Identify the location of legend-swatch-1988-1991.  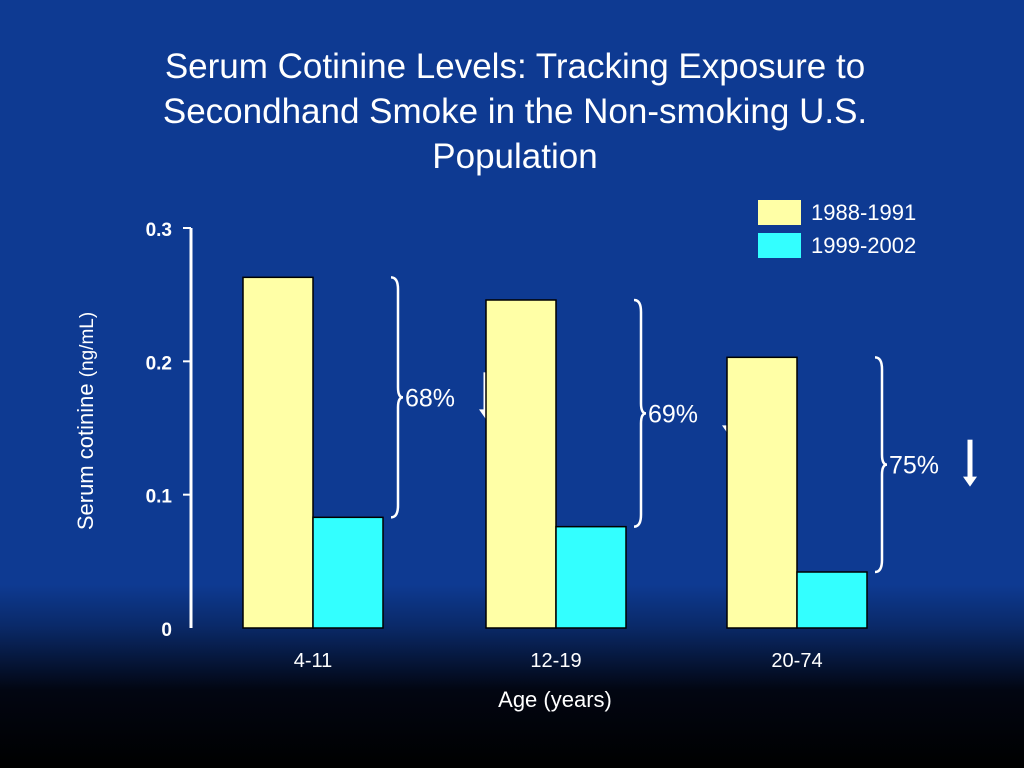
(779, 212).